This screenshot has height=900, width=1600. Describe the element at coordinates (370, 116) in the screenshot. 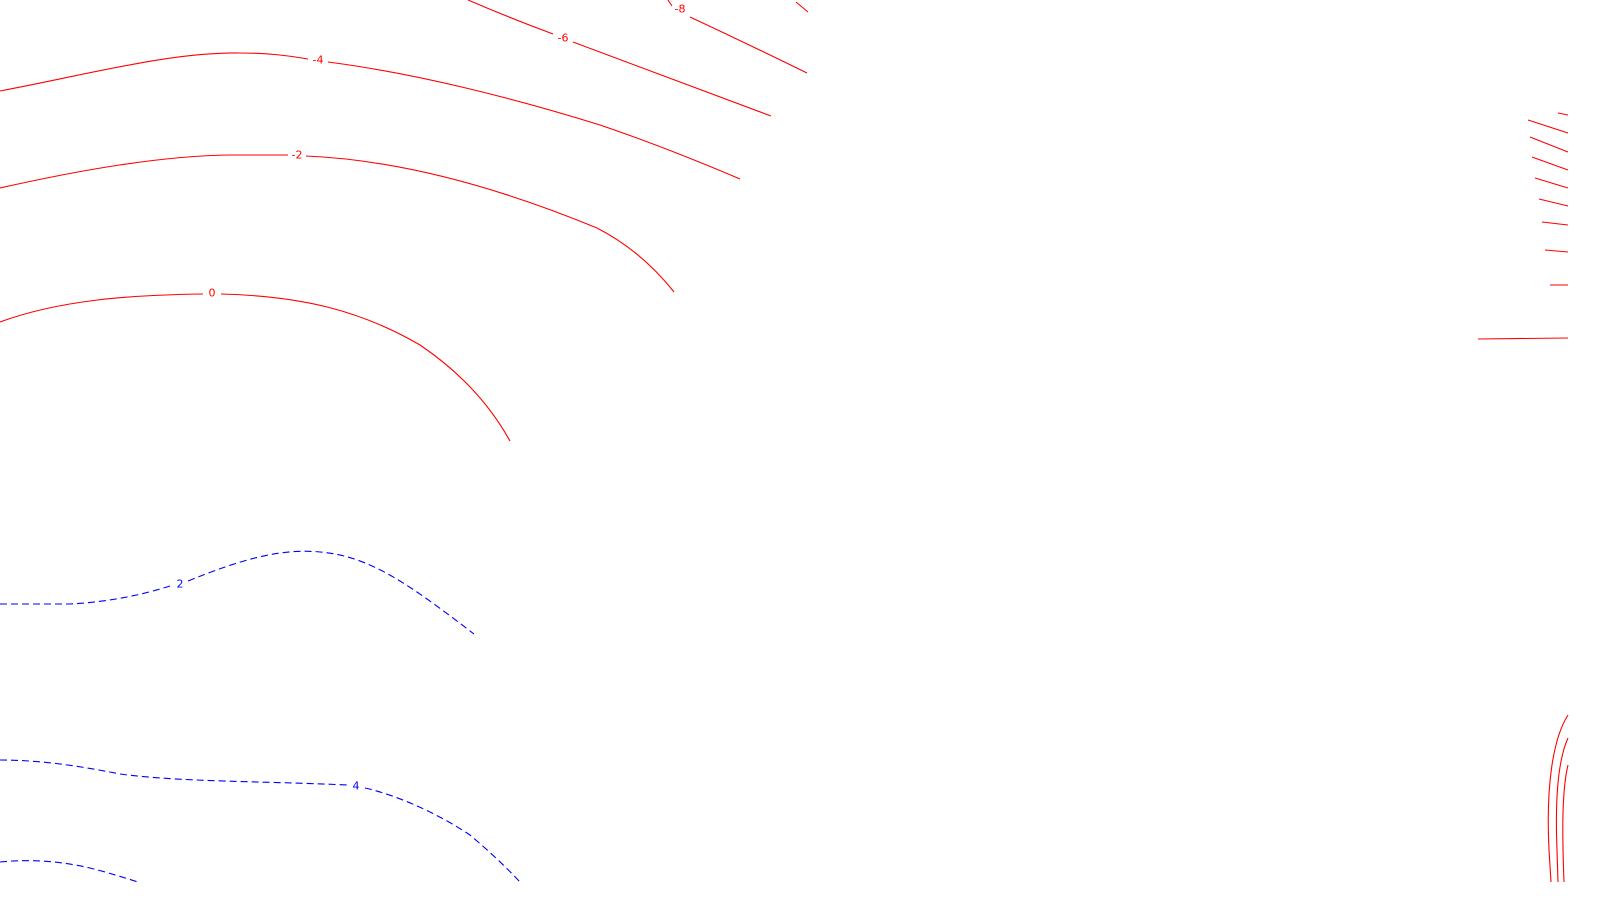

I see `contour-line-neg4` at that location.